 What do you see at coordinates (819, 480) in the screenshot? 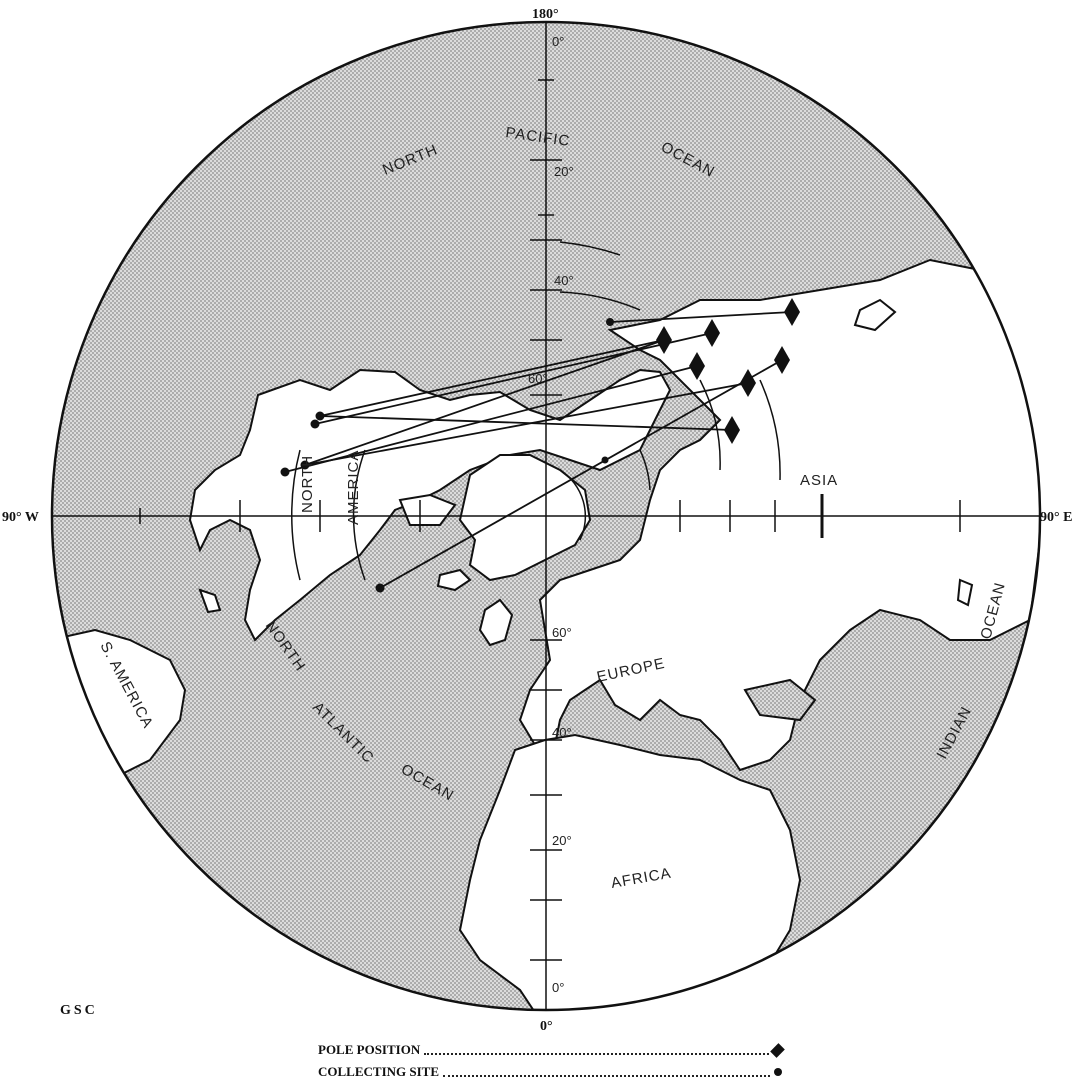
I see `label-asia: ASIA` at bounding box center [819, 480].